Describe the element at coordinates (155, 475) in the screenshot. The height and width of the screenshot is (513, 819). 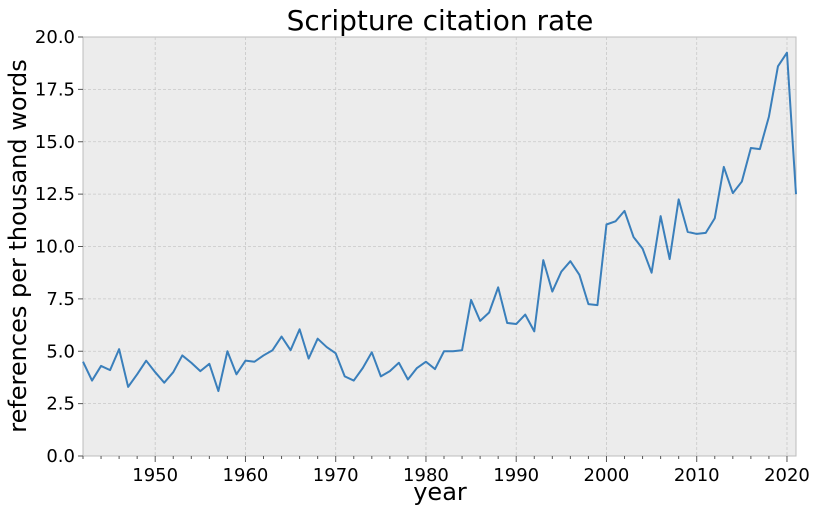
I see `x-tick-label: 1950` at that location.